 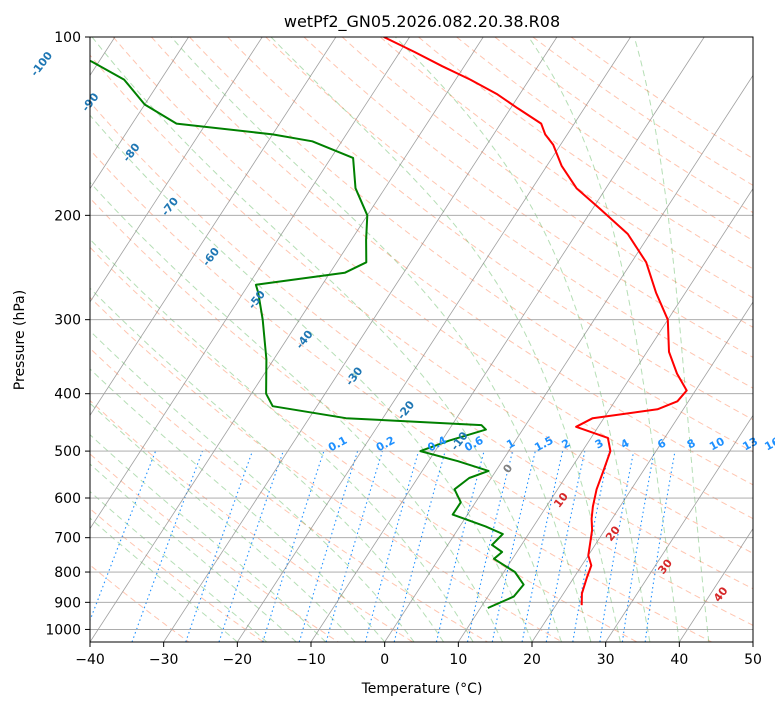 What do you see at coordinates (422, 22) in the screenshot?
I see `chart-title: wetPf2_GN05.2026.082.20.38.R08` at bounding box center [422, 22].